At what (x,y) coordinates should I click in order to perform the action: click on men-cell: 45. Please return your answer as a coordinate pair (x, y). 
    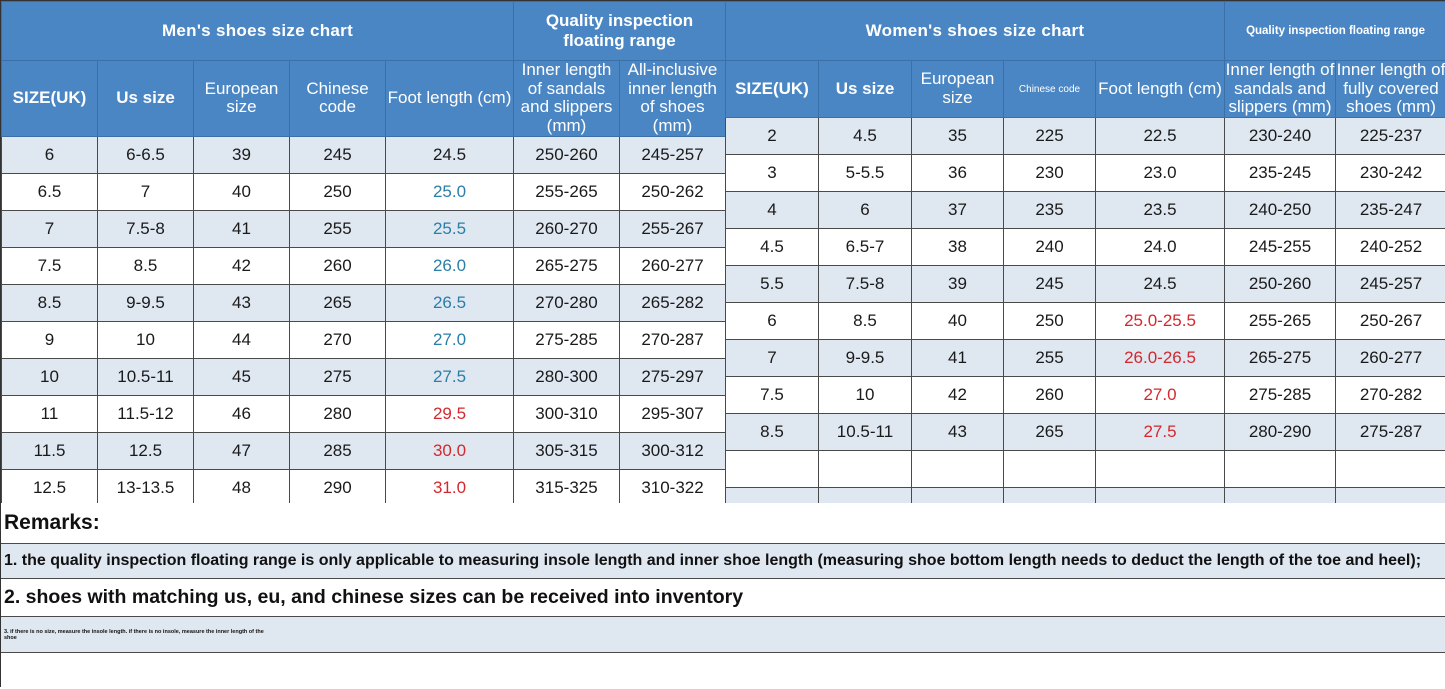
    Looking at the image, I should click on (242, 376).